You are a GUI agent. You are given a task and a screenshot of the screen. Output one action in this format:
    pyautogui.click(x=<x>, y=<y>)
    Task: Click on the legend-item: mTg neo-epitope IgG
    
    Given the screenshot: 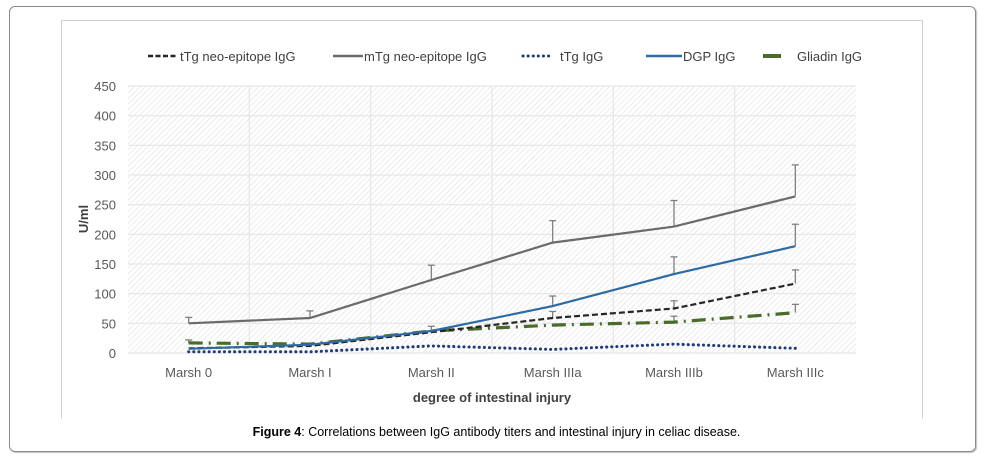 What is the action you would take?
    pyautogui.click(x=410, y=56)
    